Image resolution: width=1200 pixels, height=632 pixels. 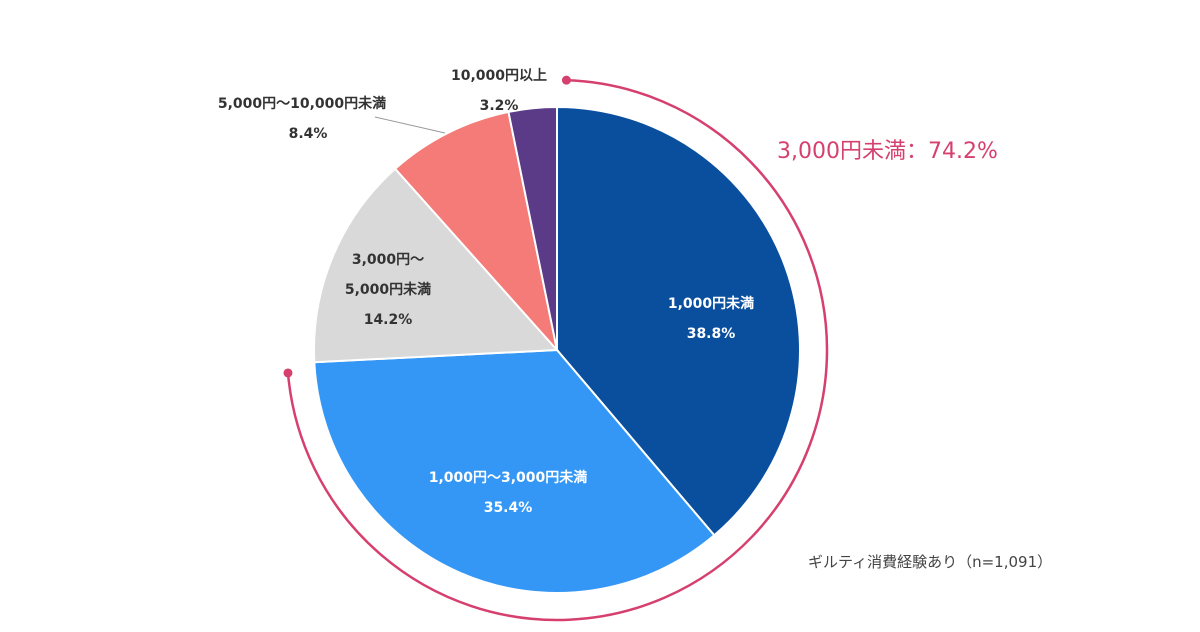 What do you see at coordinates (508, 508) in the screenshot?
I see `slice-value-1: 35.4%` at bounding box center [508, 508].